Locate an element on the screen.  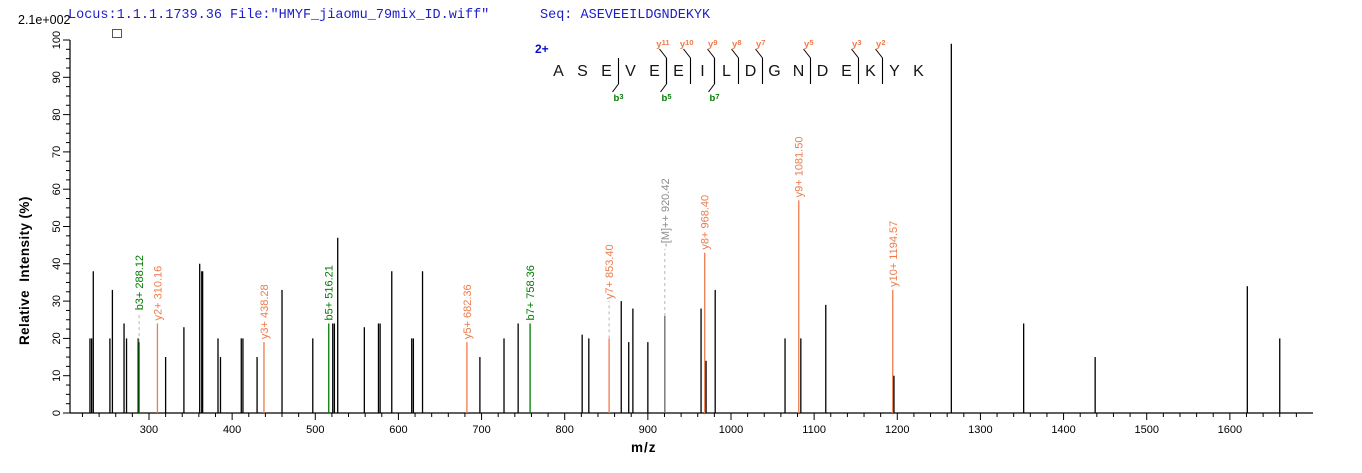
sequence-residue: L is located at coordinates (726, 71).